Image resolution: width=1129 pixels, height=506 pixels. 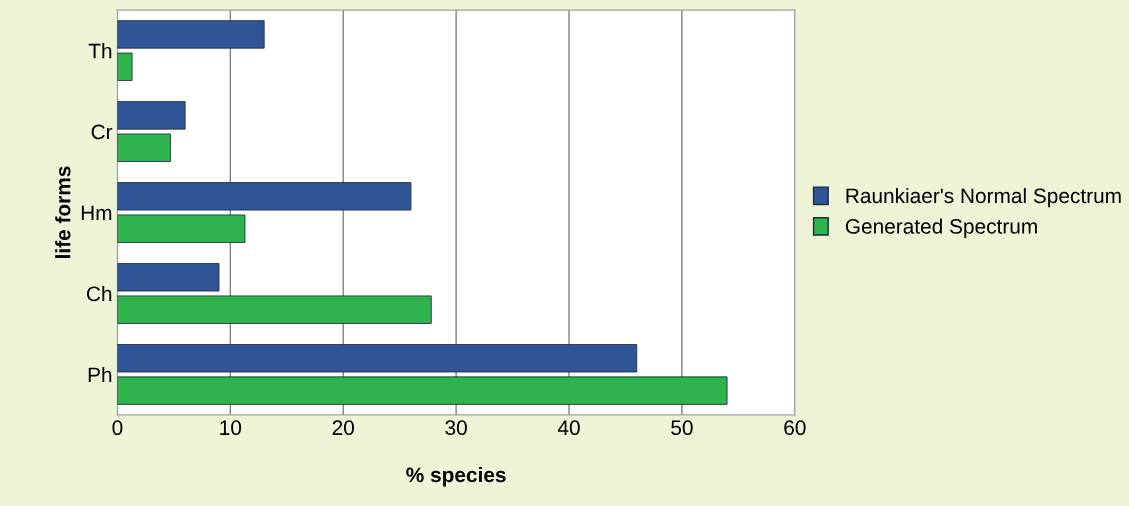 I want to click on x-tick-label: 30, so click(x=456, y=428).